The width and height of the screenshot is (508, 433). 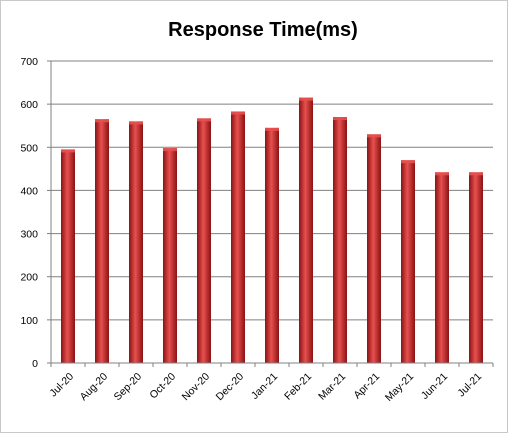 I want to click on y-tick-label: 400, so click(x=29, y=191).